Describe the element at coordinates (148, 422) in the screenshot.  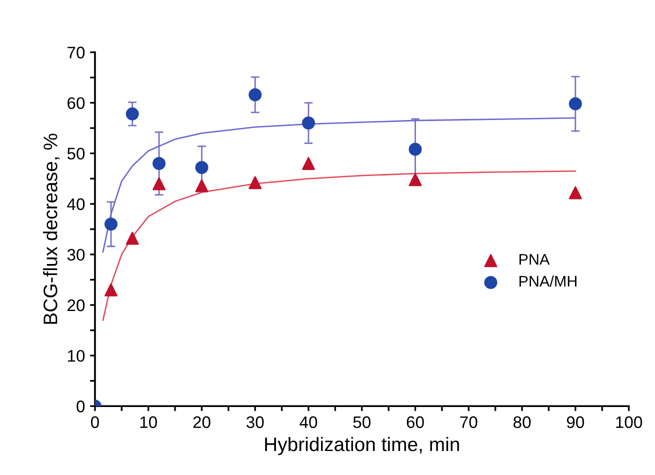
I see `x-tick-label: 10` at that location.